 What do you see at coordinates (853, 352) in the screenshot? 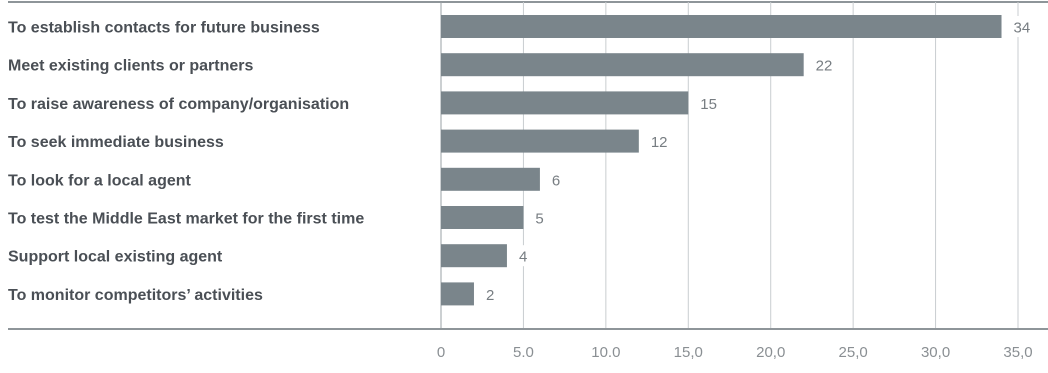
I see `x-tick-label: 25,0` at bounding box center [853, 352].